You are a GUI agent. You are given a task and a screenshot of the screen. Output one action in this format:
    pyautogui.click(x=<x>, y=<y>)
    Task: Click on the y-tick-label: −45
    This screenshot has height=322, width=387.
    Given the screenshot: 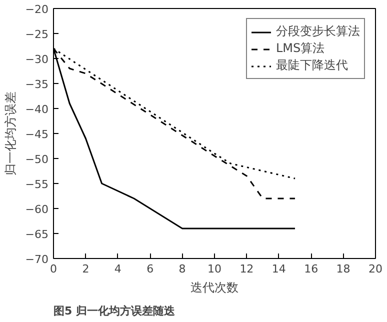 What is the action you would take?
    pyautogui.click(x=37, y=134)
    